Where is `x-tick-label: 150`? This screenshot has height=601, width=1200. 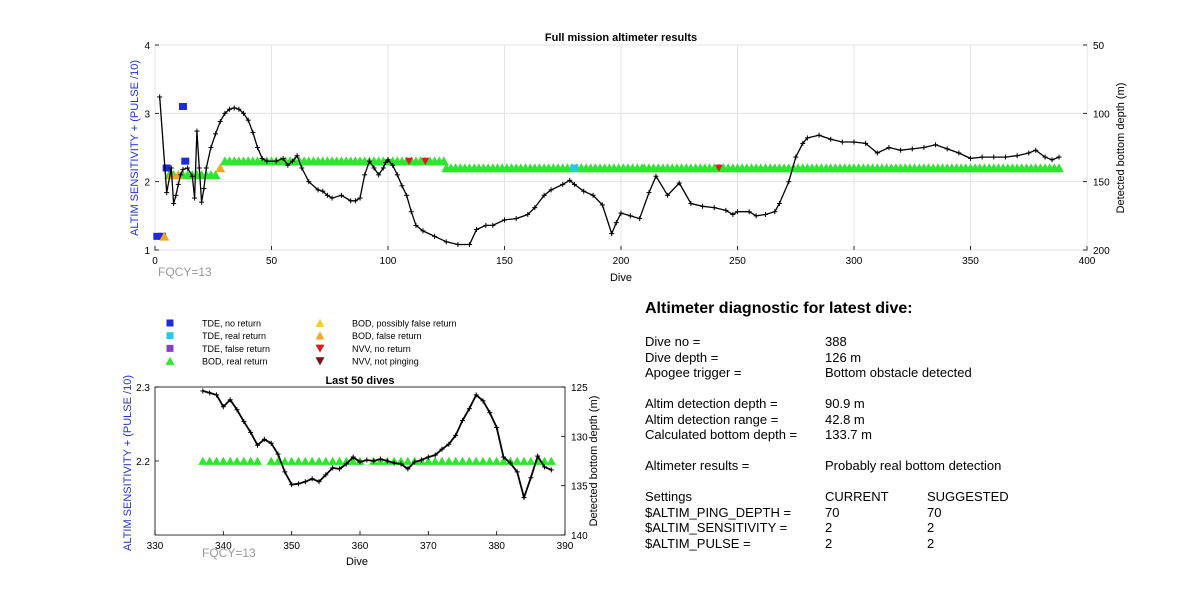
x-tick-label: 150 is located at coordinates (504, 261).